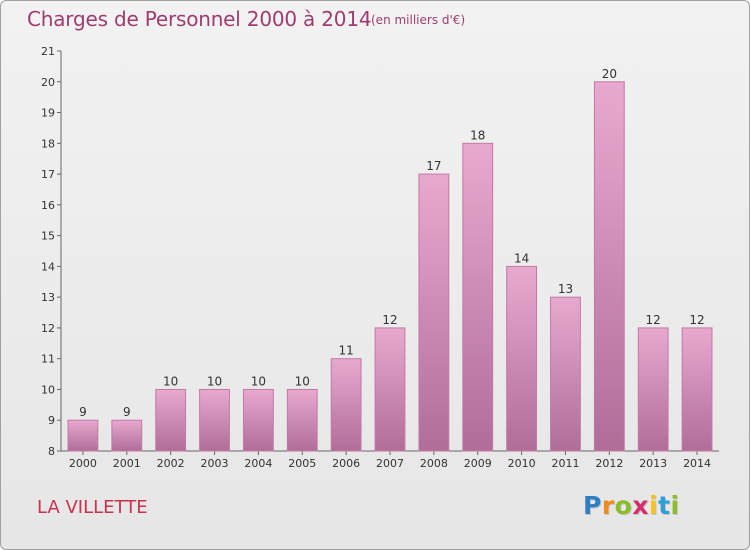 Image resolution: width=750 pixels, height=550 pixels. What do you see at coordinates (48, 51) in the screenshot?
I see `y-tick-label: 21` at bounding box center [48, 51].